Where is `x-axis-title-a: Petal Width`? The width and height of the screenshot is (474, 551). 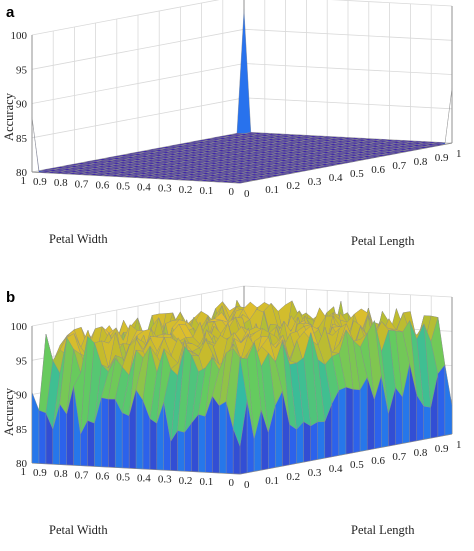
x-axis-title-a: Petal Width is located at coordinates (78, 239).